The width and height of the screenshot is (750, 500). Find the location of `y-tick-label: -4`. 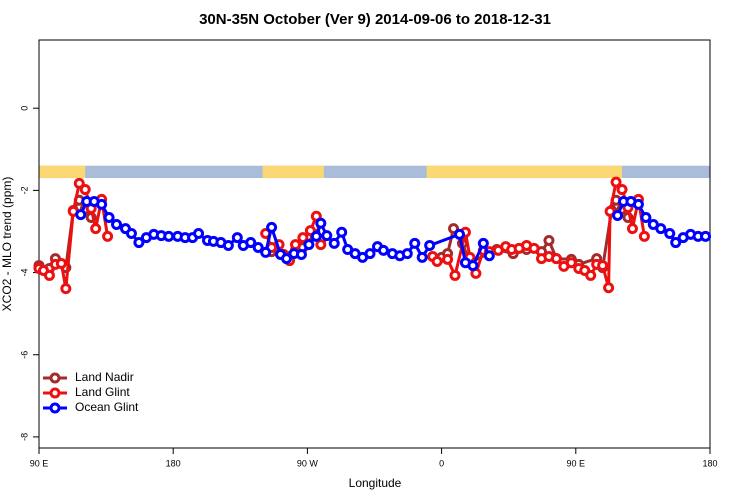

y-tick-label: -4 is located at coordinates (24, 273).